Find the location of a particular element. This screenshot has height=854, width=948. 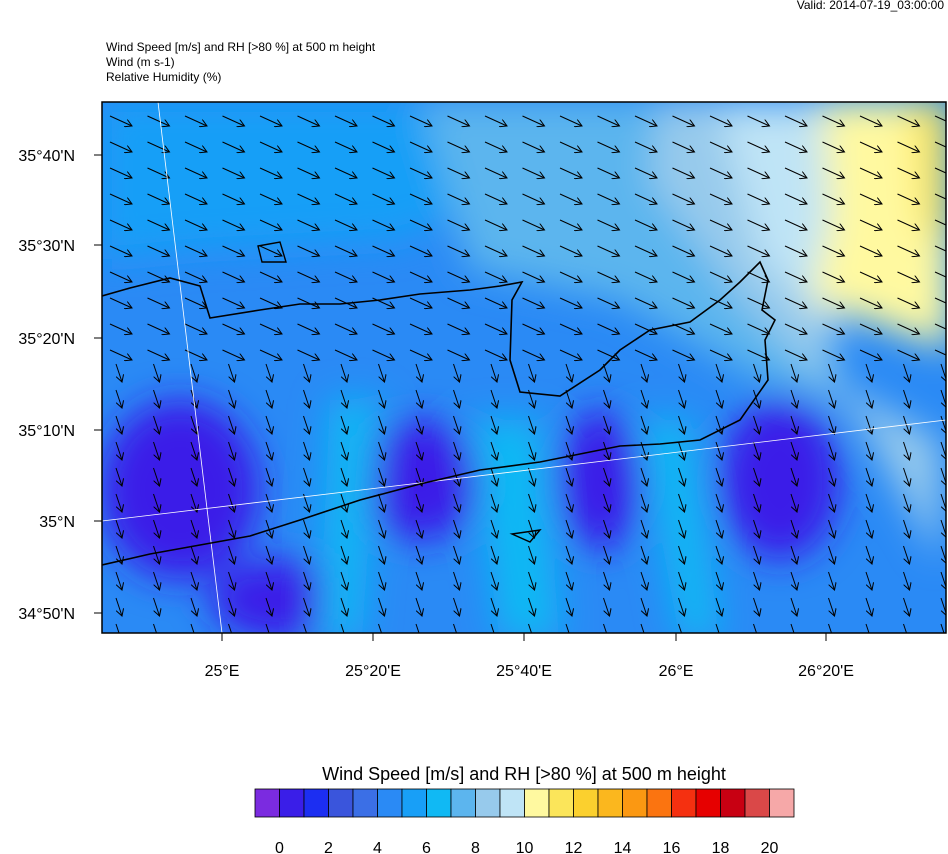

colorbar-tick-label: 6 is located at coordinates (426, 847).